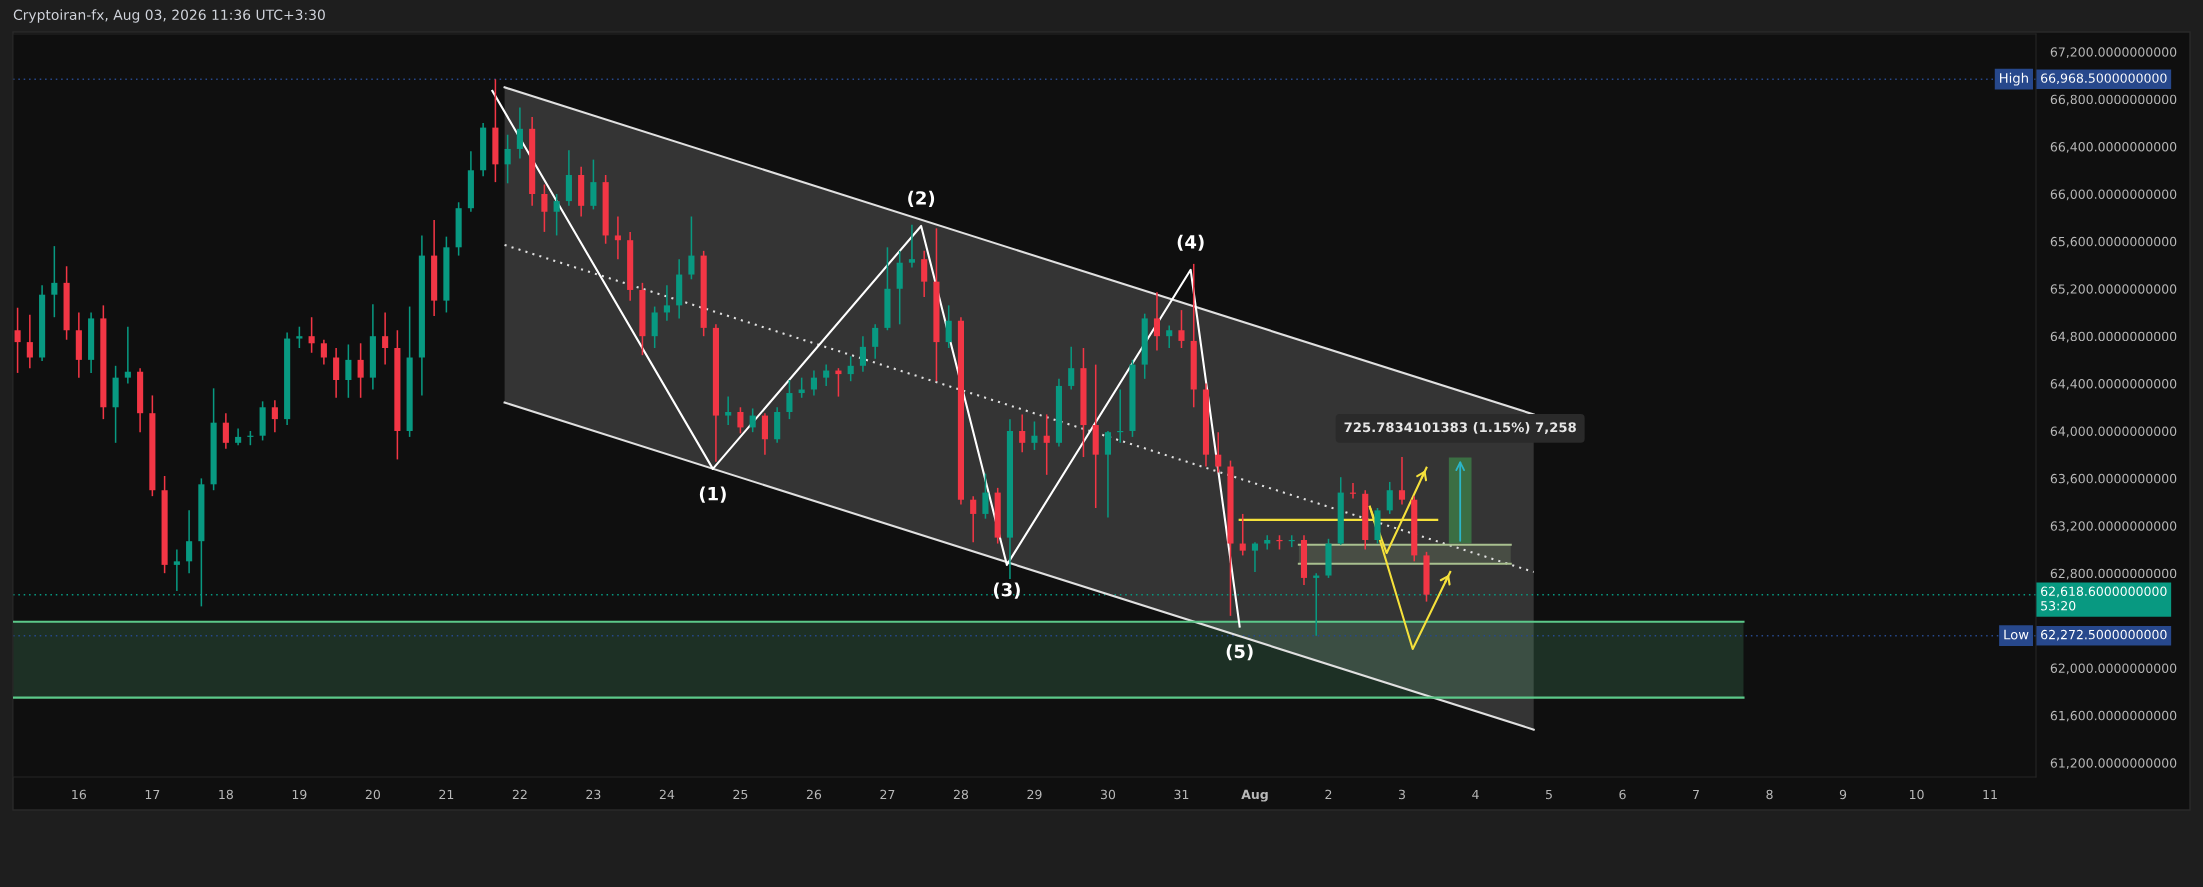  What do you see at coordinates (79, 794) in the screenshot?
I see `x-tick-label: 16` at bounding box center [79, 794].